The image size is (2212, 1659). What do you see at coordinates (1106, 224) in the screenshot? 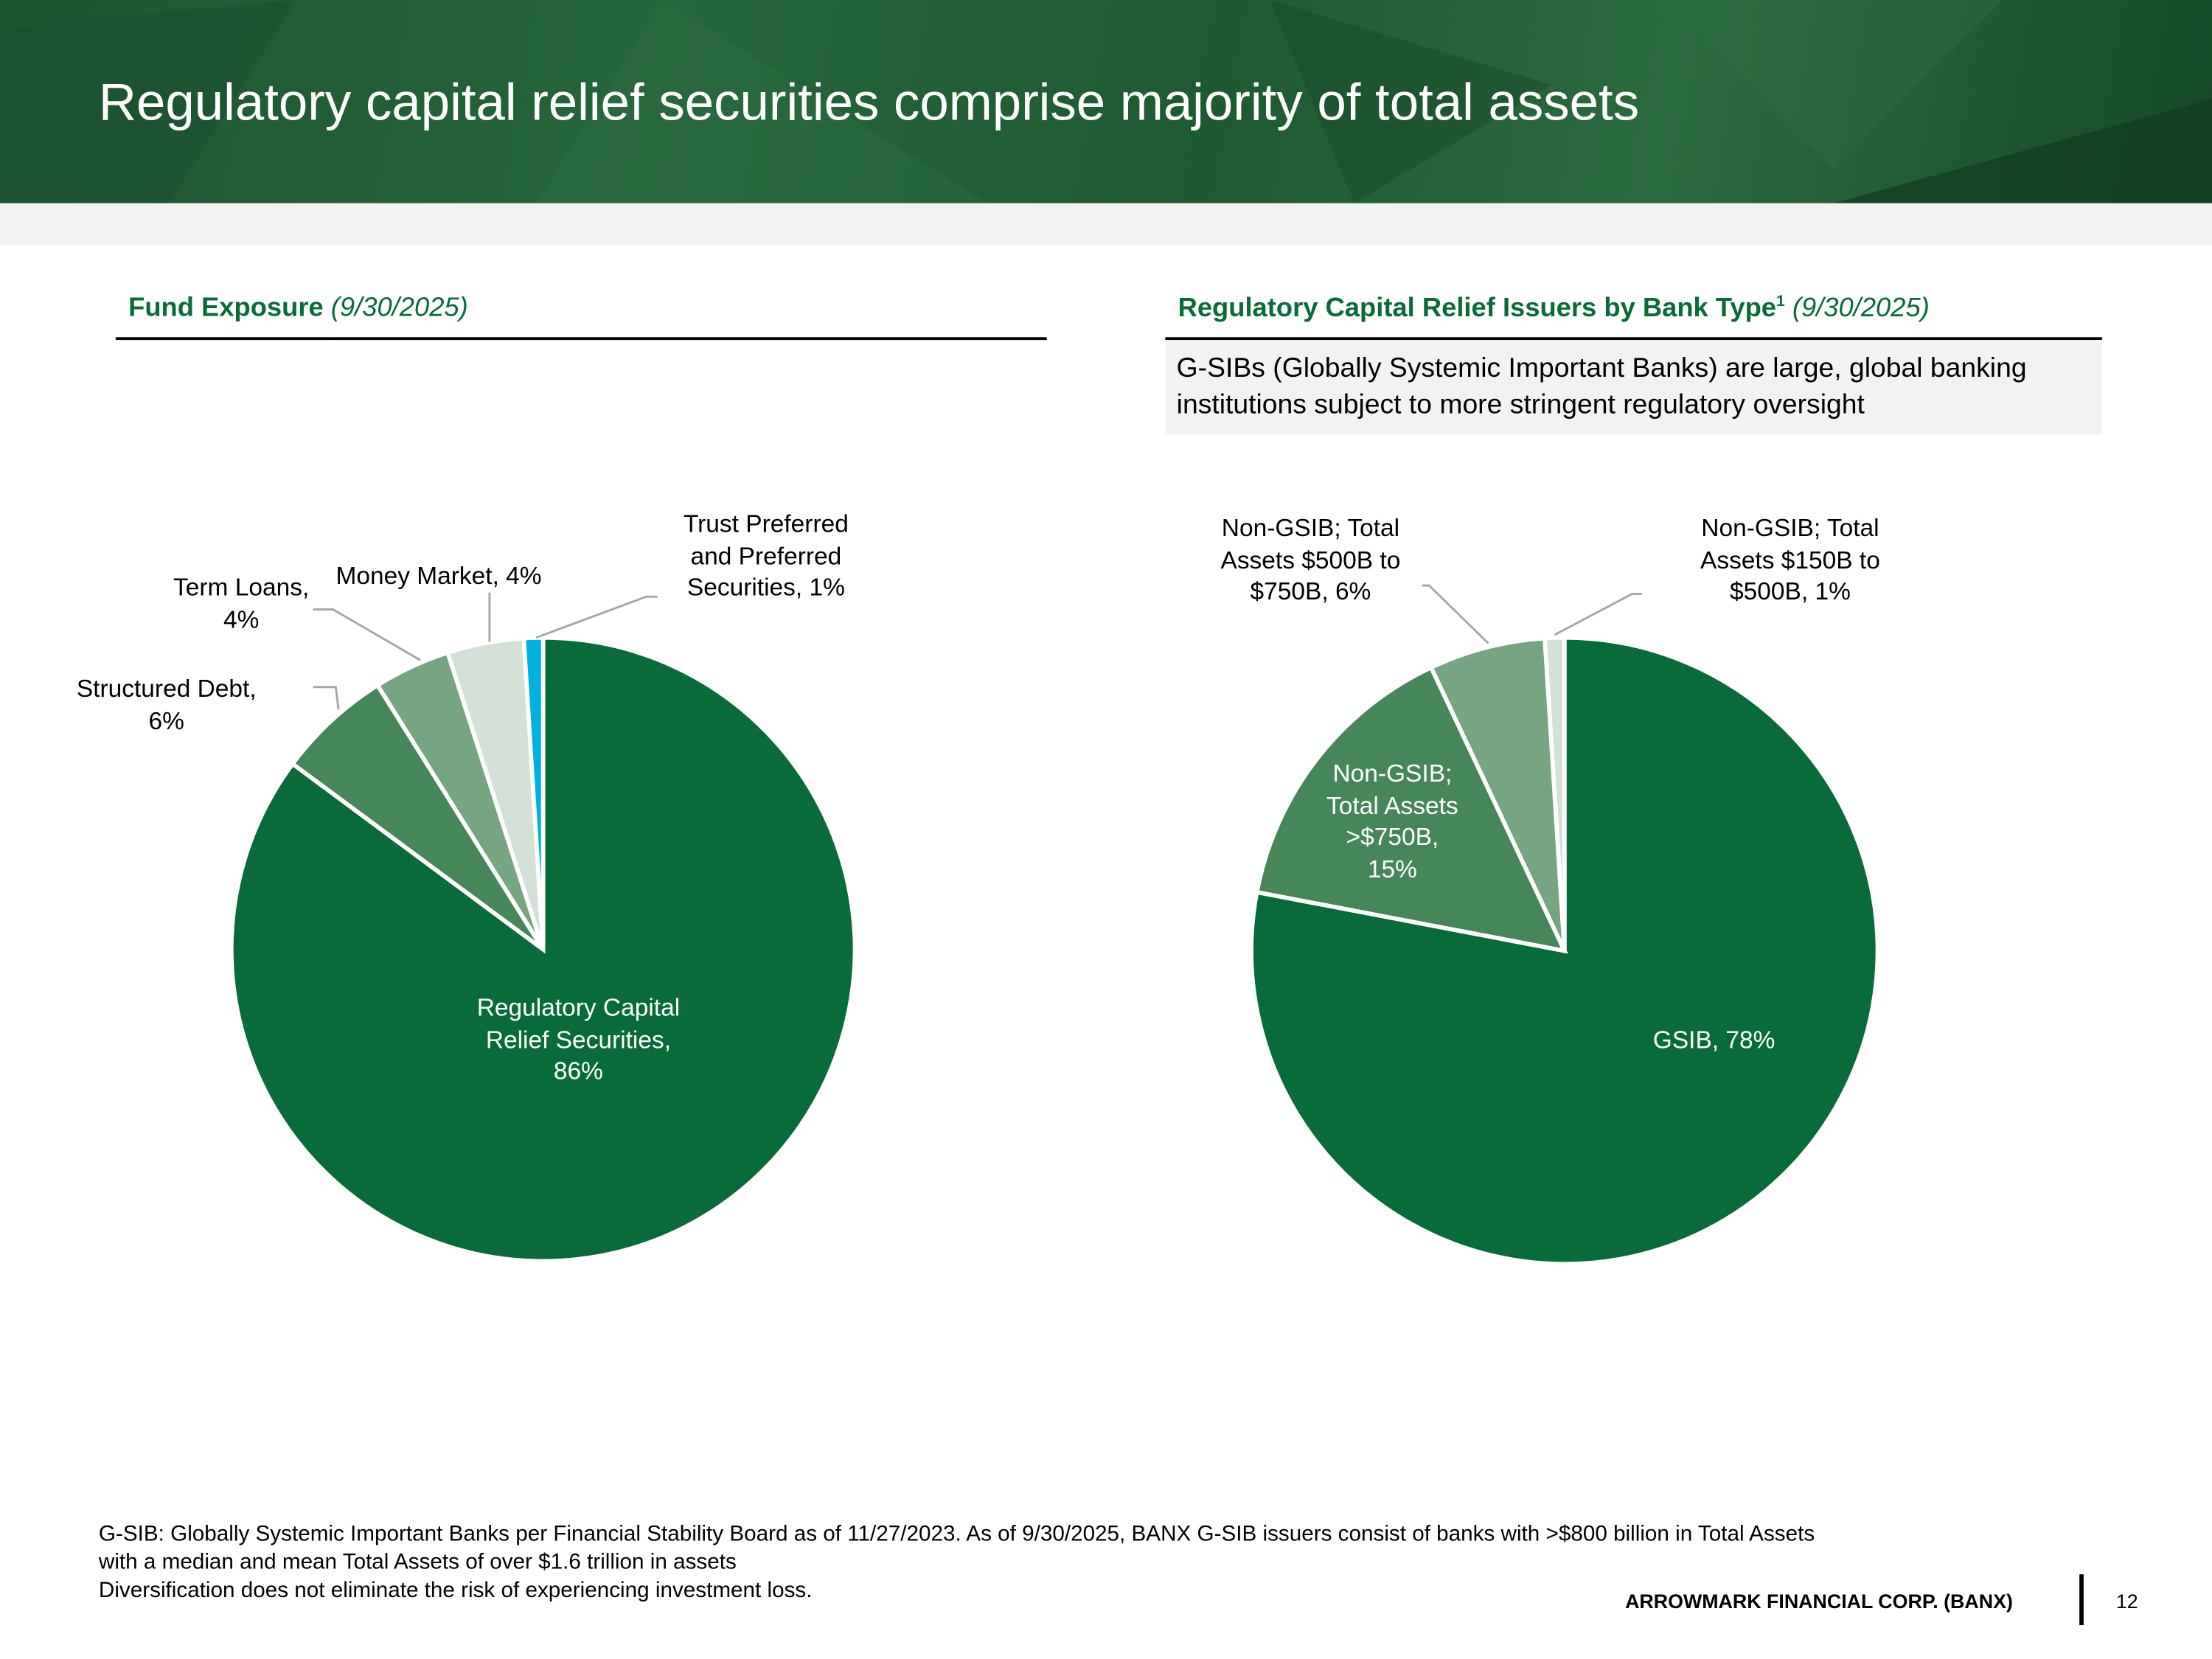
I see `header-divider` at bounding box center [1106, 224].